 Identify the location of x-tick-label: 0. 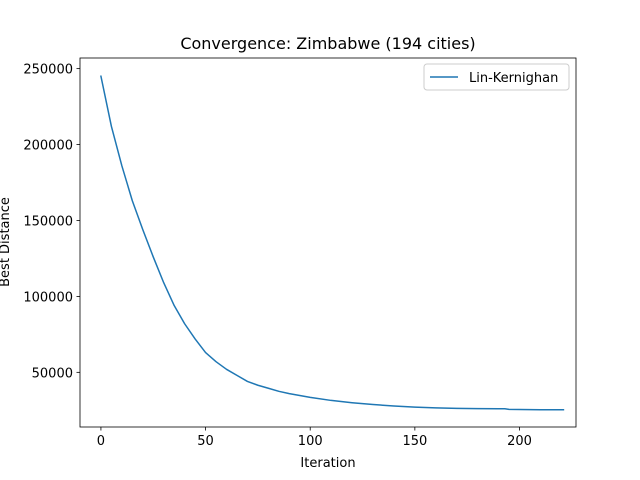
(101, 441).